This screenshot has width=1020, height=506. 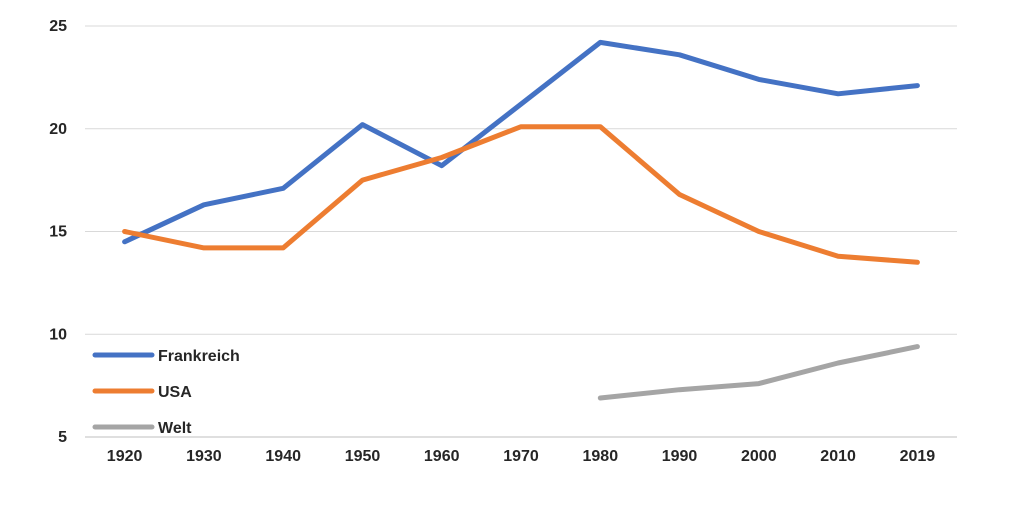 What do you see at coordinates (442, 456) in the screenshot?
I see `x-tick-label-1960: 1960` at bounding box center [442, 456].